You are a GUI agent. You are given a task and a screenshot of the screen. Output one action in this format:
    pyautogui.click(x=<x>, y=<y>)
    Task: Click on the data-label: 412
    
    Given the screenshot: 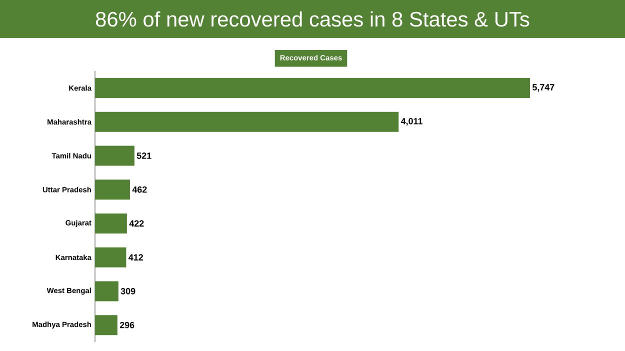 What is the action you would take?
    pyautogui.click(x=135, y=257)
    